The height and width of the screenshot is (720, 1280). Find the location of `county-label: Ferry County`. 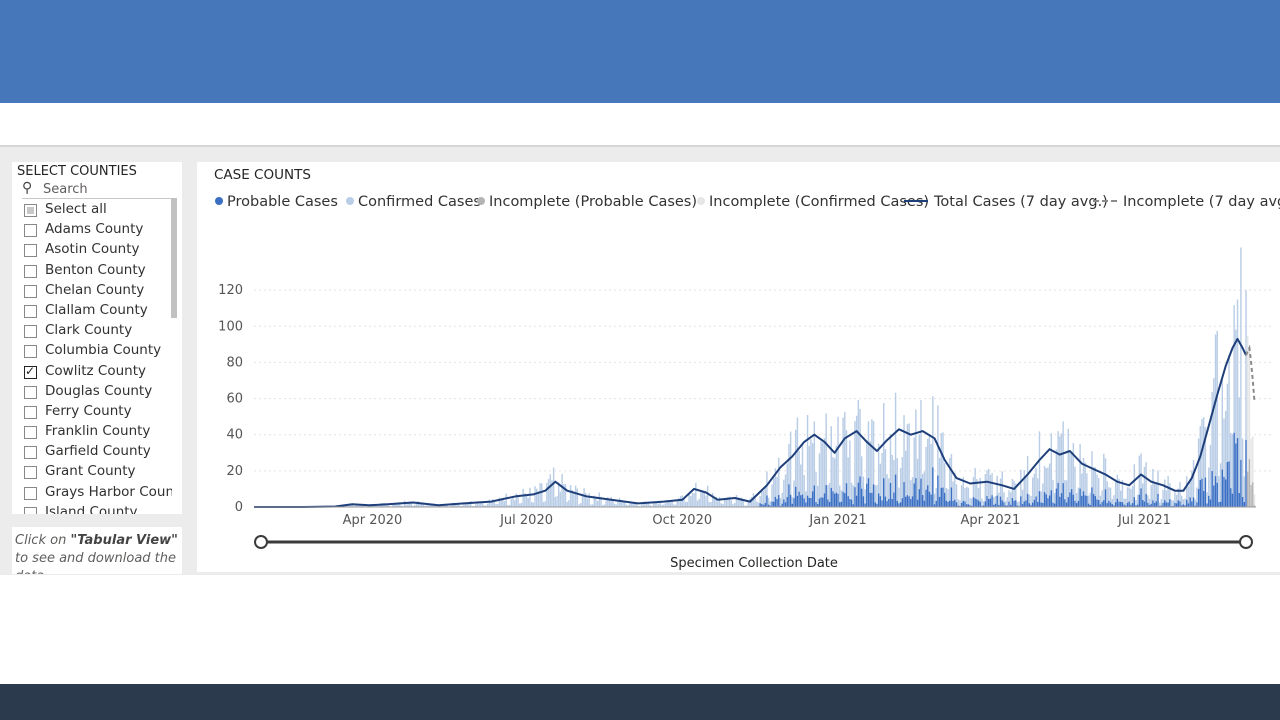

county-label: Ferry County is located at coordinates (88, 410).